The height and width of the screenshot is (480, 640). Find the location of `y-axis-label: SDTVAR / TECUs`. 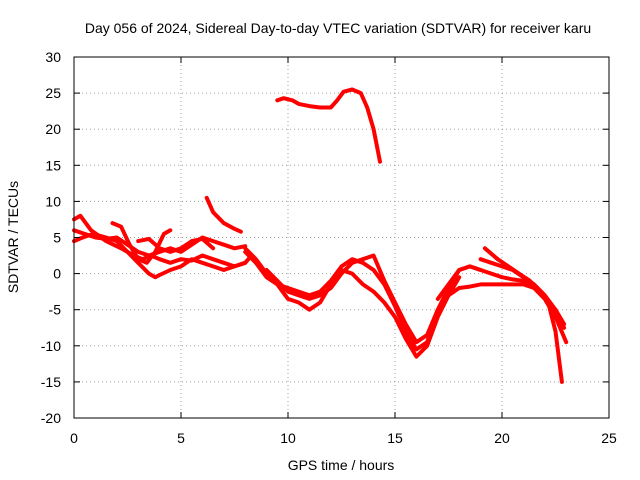

y-axis-label: SDTVAR / TECUs is located at coordinates (13, 237).